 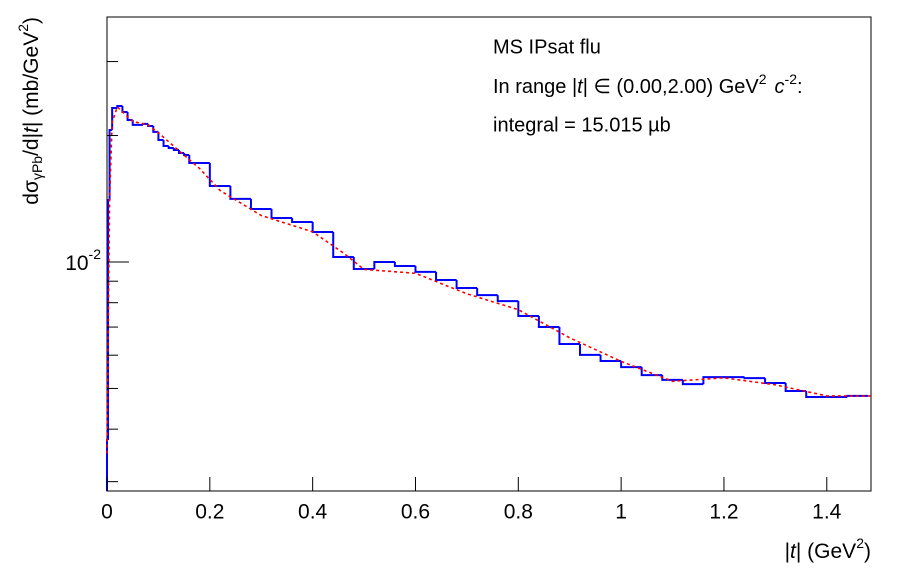 What do you see at coordinates (76, 263) in the screenshot?
I see `tick-base: 10` at bounding box center [76, 263].